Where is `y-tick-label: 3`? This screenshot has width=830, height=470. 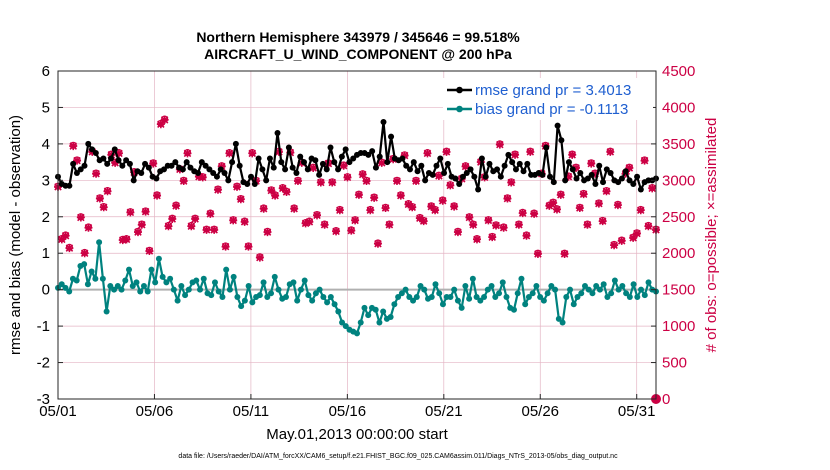
y-tick-label: 3 is located at coordinates (46, 180).